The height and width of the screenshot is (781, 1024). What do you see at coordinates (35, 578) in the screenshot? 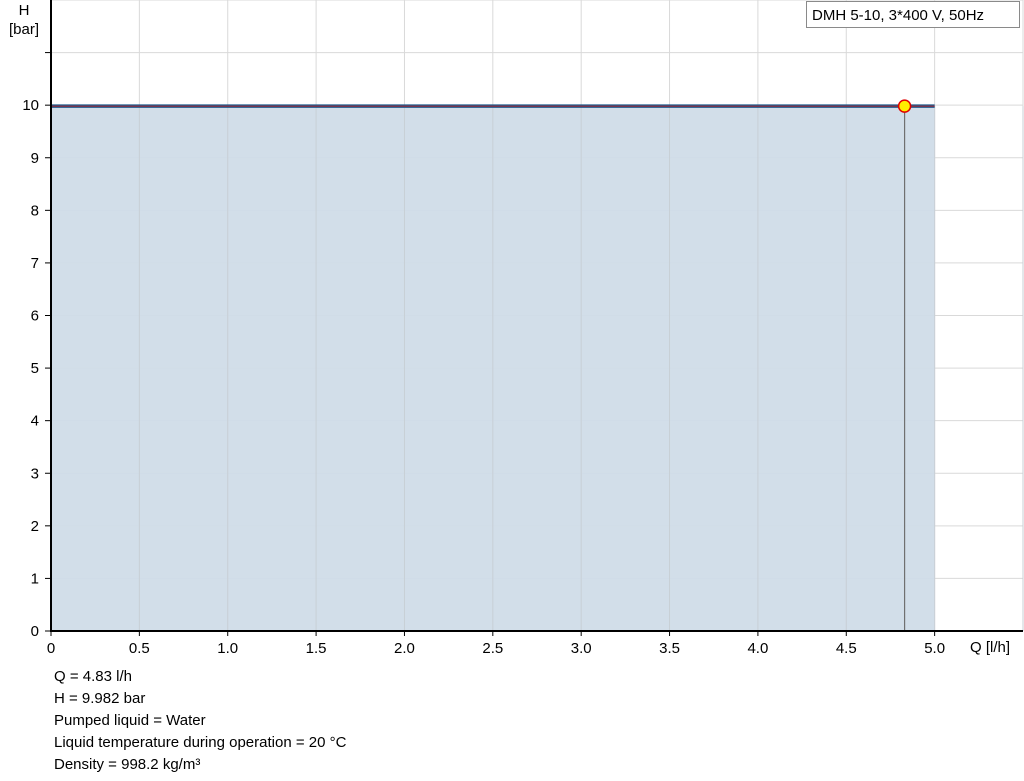
I see `y-tick-label: 1` at bounding box center [35, 578].